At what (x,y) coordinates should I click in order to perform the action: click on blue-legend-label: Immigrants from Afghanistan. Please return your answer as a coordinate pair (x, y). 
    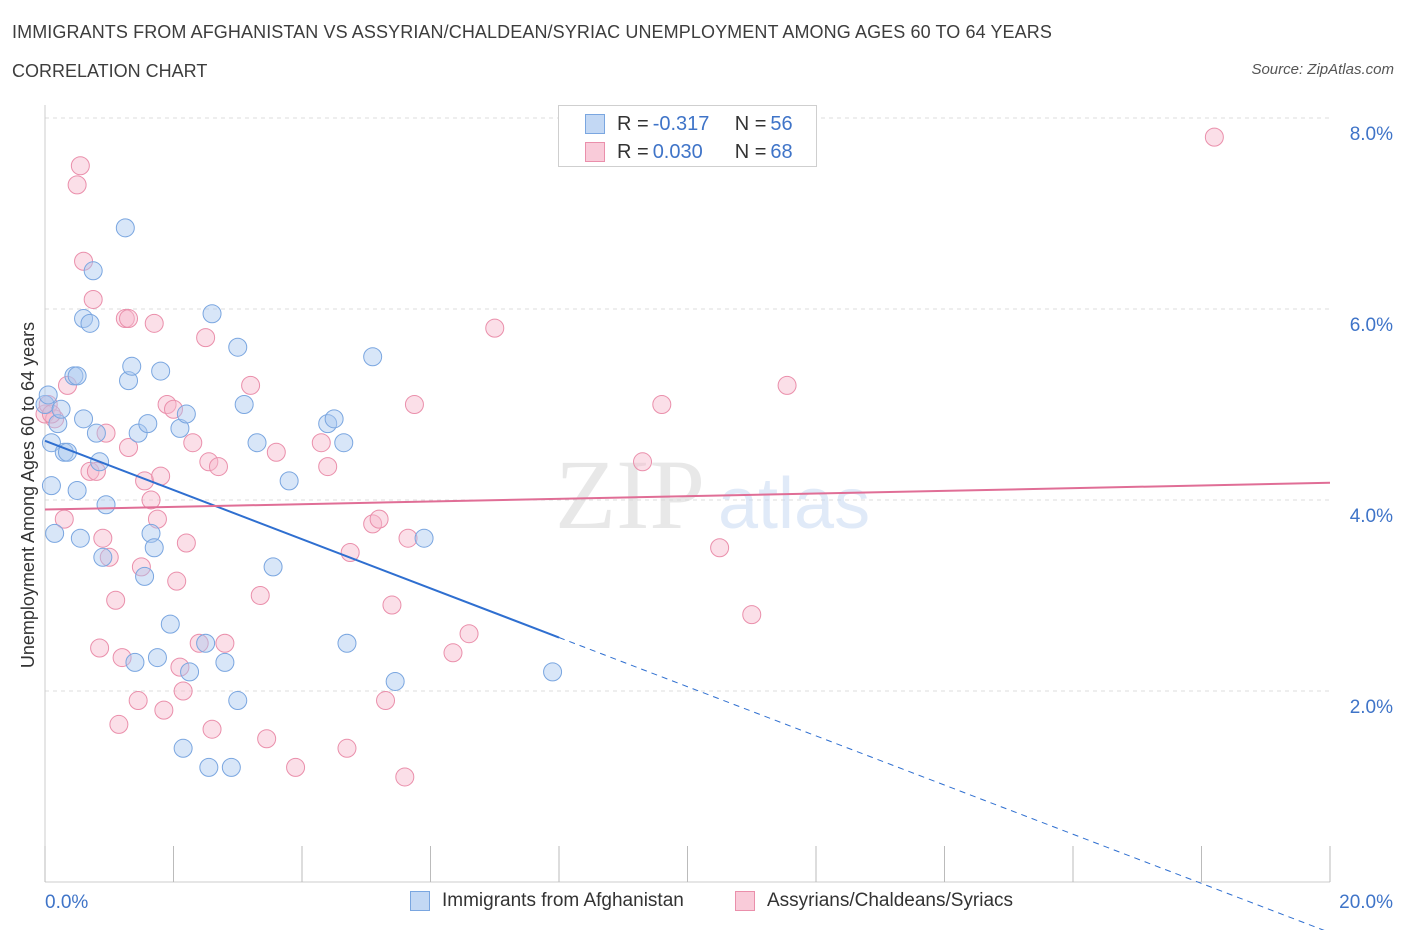
    Looking at the image, I should click on (563, 900).